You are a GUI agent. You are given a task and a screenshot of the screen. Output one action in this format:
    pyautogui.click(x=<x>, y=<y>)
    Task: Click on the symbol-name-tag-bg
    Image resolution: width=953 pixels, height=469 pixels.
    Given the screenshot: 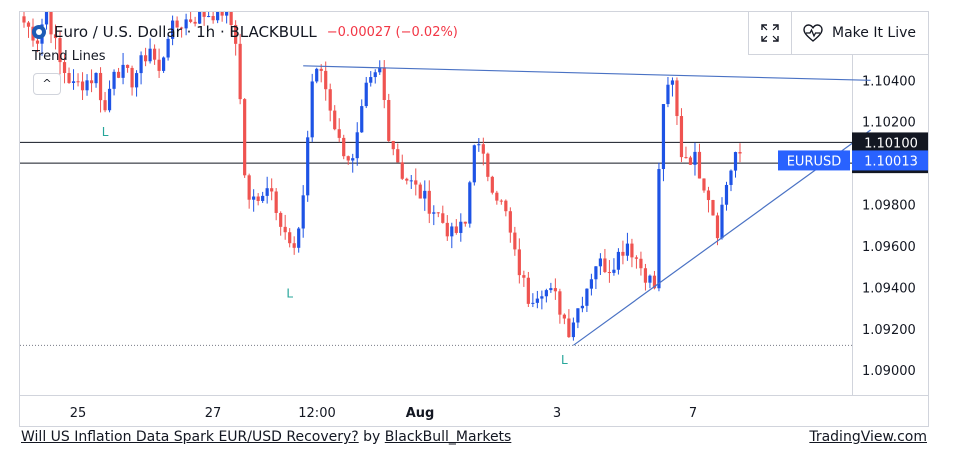 What is the action you would take?
    pyautogui.click(x=814, y=160)
    